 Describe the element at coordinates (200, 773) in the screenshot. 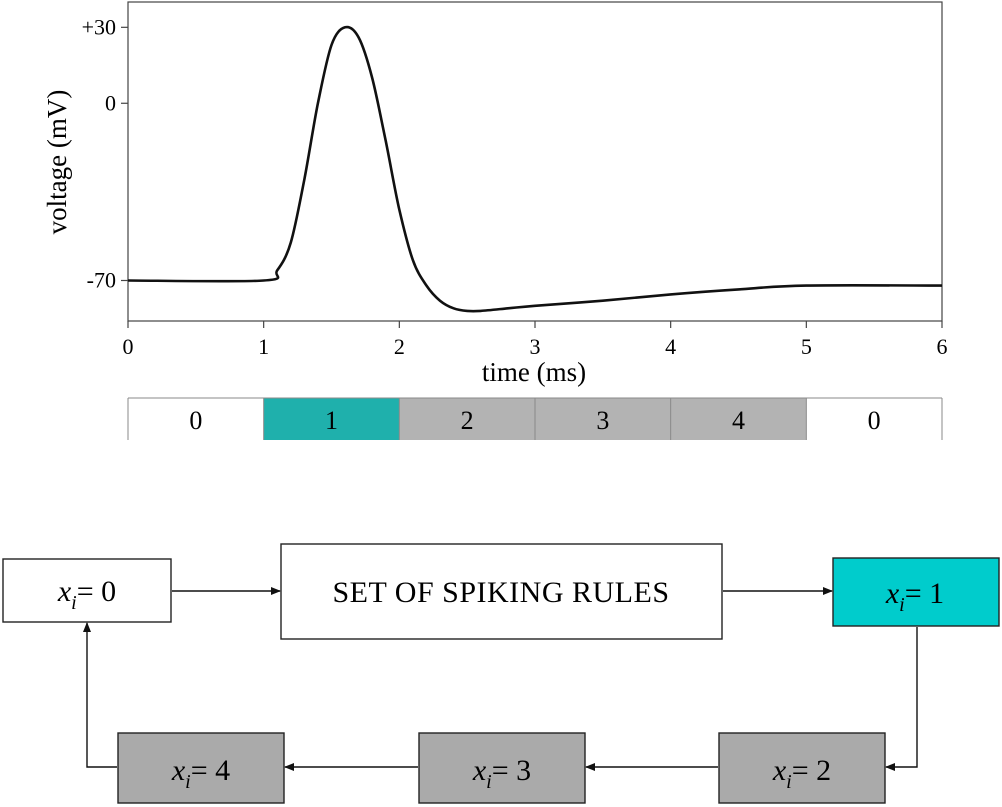

I see `state-4-equation: xi= 4` at that location.